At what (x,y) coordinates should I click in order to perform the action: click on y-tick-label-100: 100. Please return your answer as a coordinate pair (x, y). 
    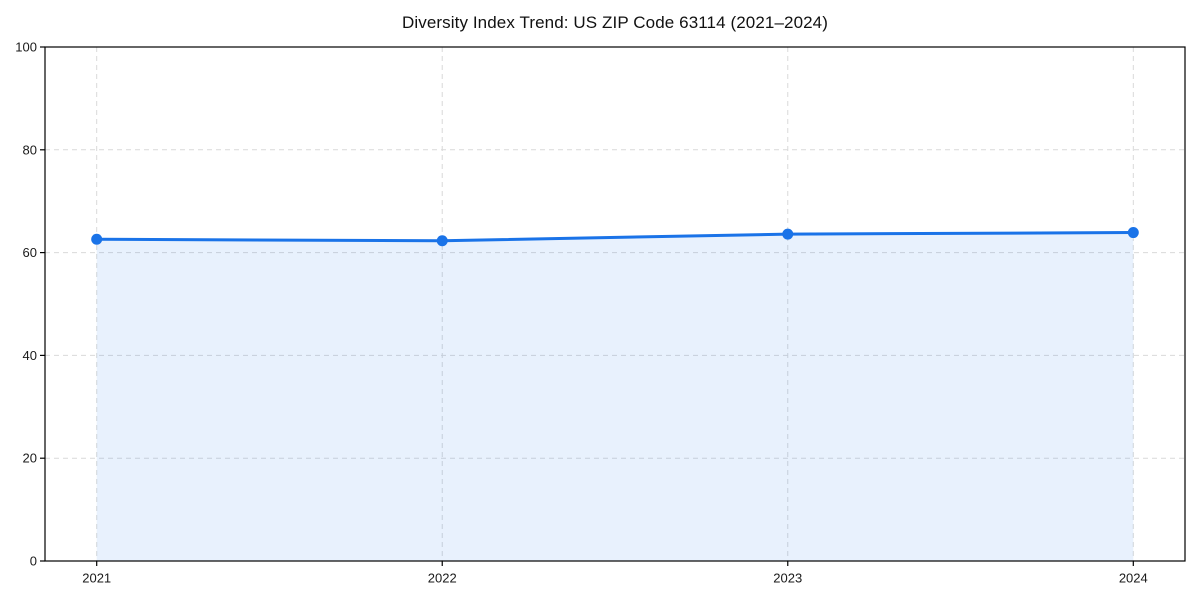
    Looking at the image, I should click on (26, 47).